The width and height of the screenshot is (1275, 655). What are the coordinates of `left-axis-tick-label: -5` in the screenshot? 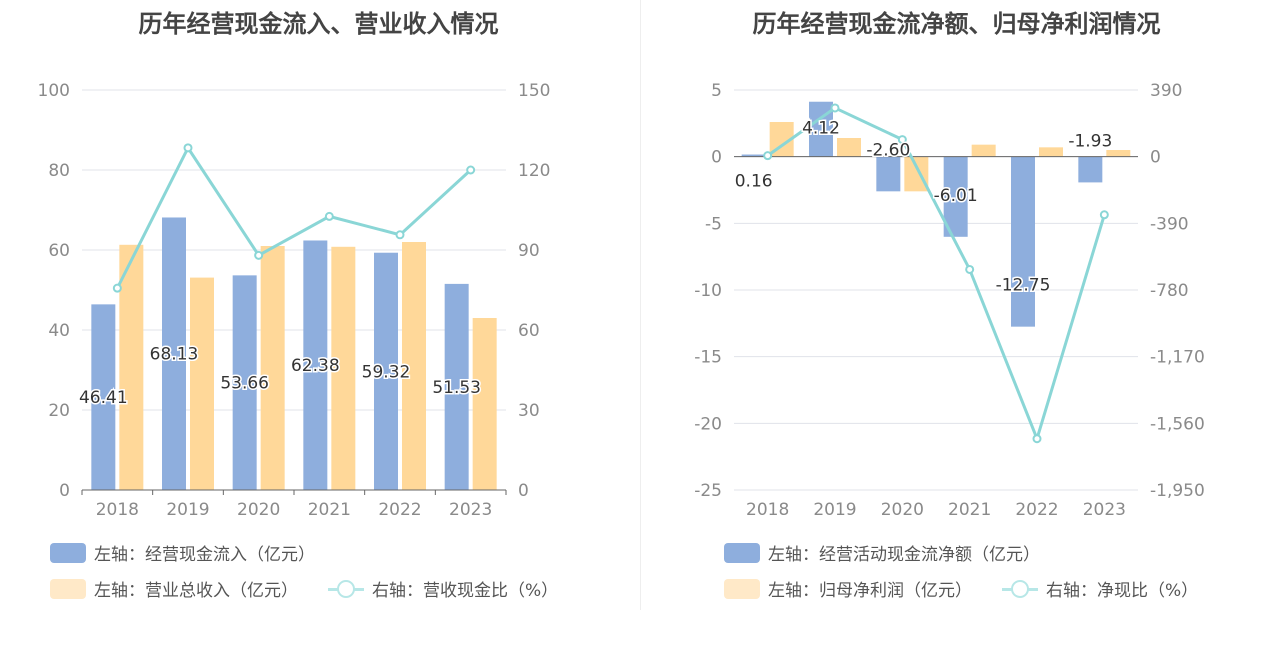 It's located at (713, 224).